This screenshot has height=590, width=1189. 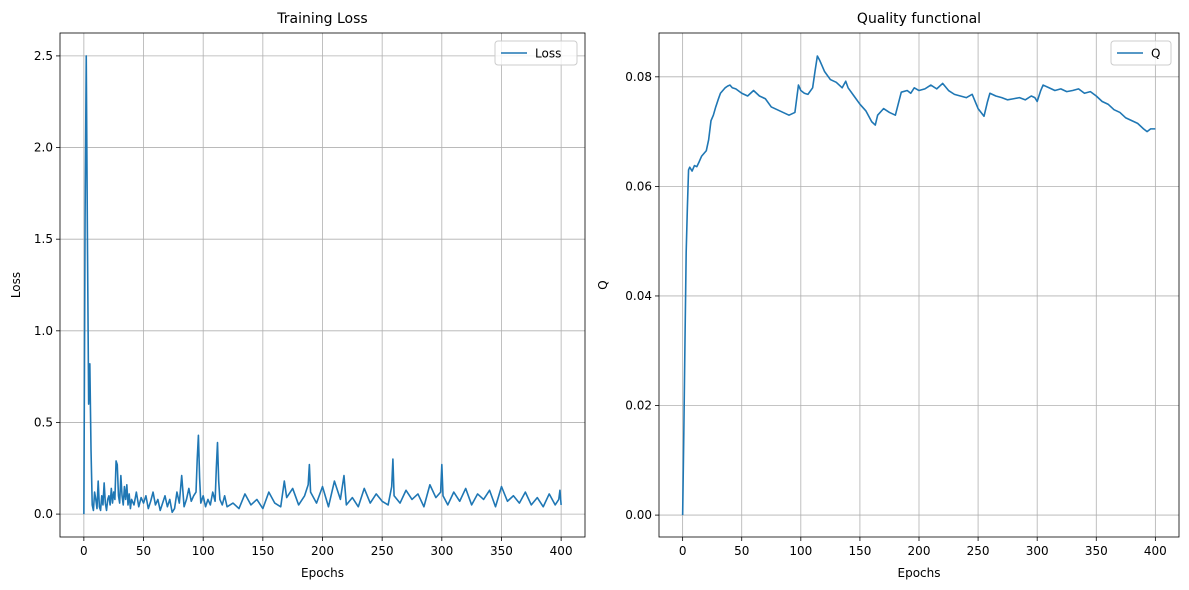 What do you see at coordinates (43, 331) in the screenshot?
I see `loss-y-tick-label: 1.0` at bounding box center [43, 331].